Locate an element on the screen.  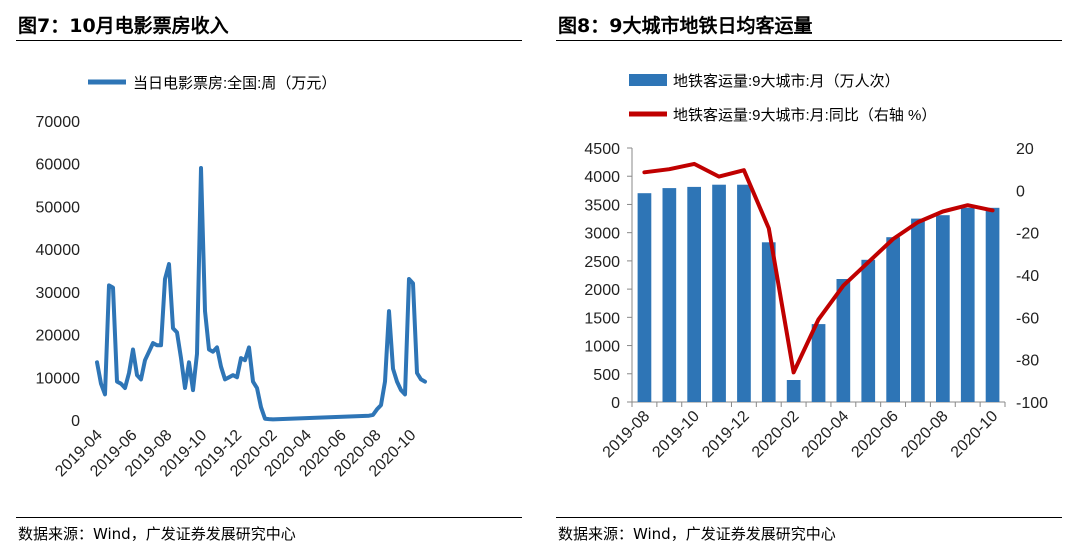
y-tick-label-left: 4000 is located at coordinates (602, 177).